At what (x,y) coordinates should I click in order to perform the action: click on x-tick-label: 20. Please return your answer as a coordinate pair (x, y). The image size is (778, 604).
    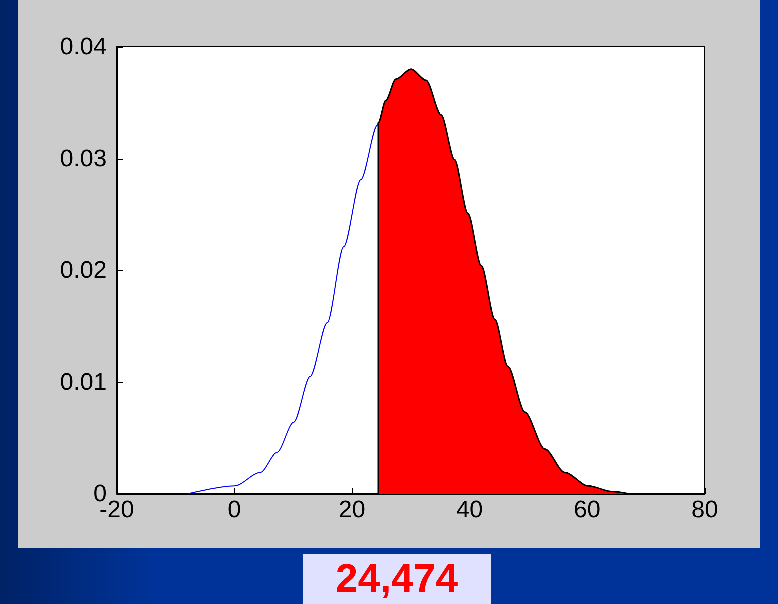
    Looking at the image, I should click on (352, 510).